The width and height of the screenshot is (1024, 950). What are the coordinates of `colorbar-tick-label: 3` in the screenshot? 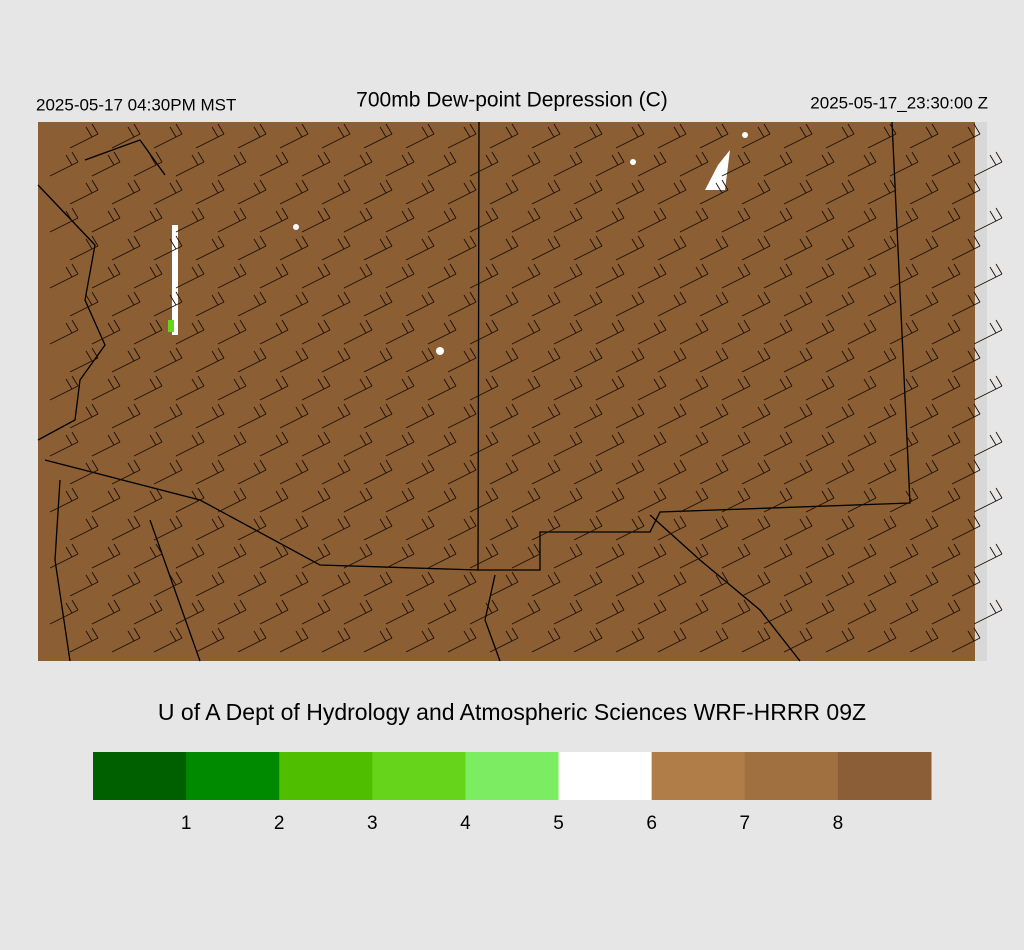 It's located at (372, 823).